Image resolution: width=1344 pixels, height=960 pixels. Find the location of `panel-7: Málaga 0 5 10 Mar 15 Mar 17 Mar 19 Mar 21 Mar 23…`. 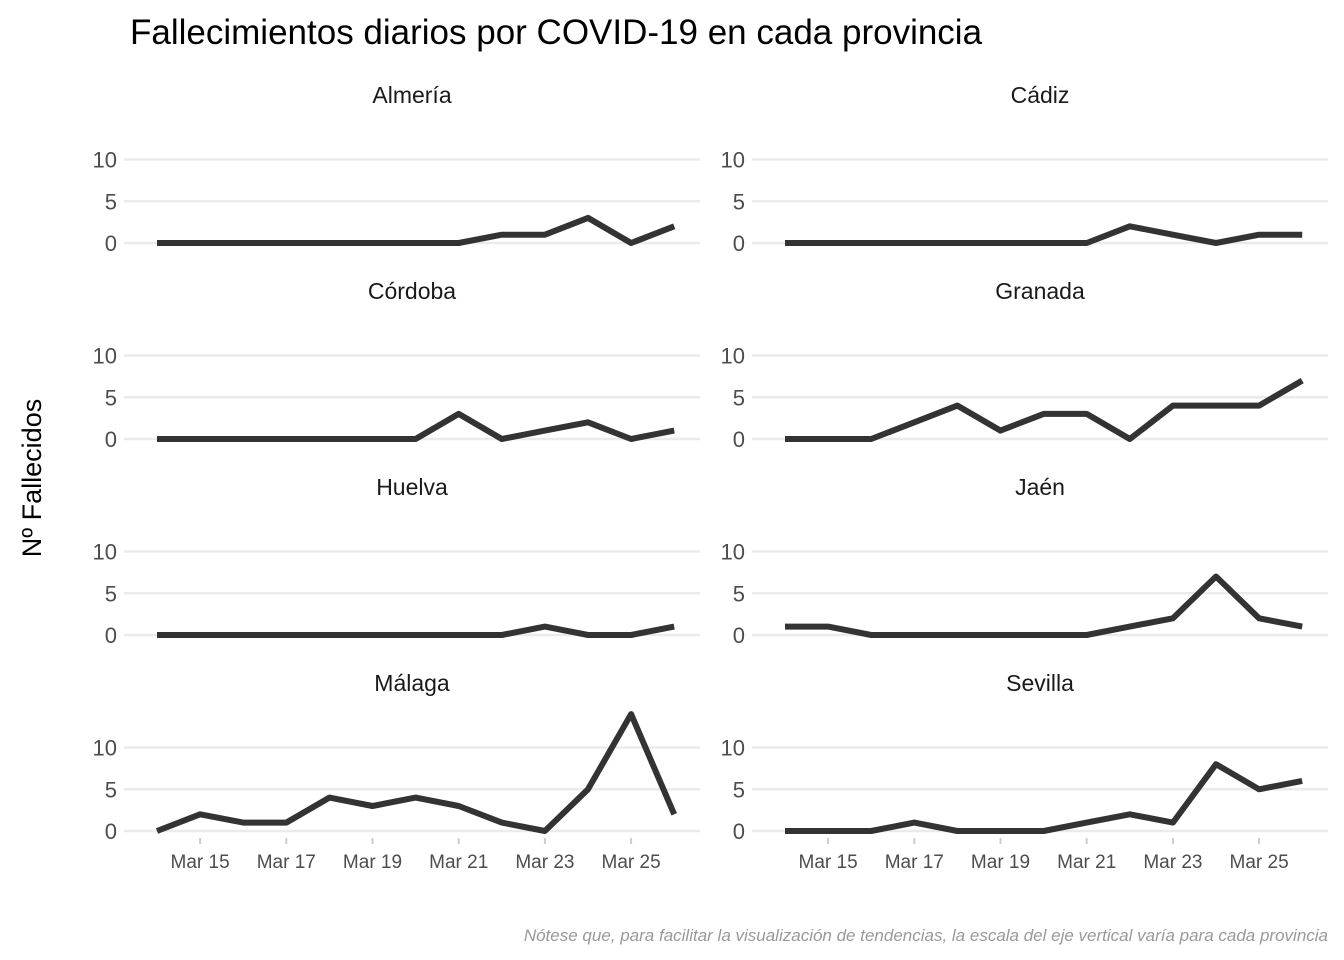

panel-7: Málaga 0 5 10 Mar 15 Mar 17 Mar 19 Mar 21 Mar 23… is located at coordinates (396, 771).